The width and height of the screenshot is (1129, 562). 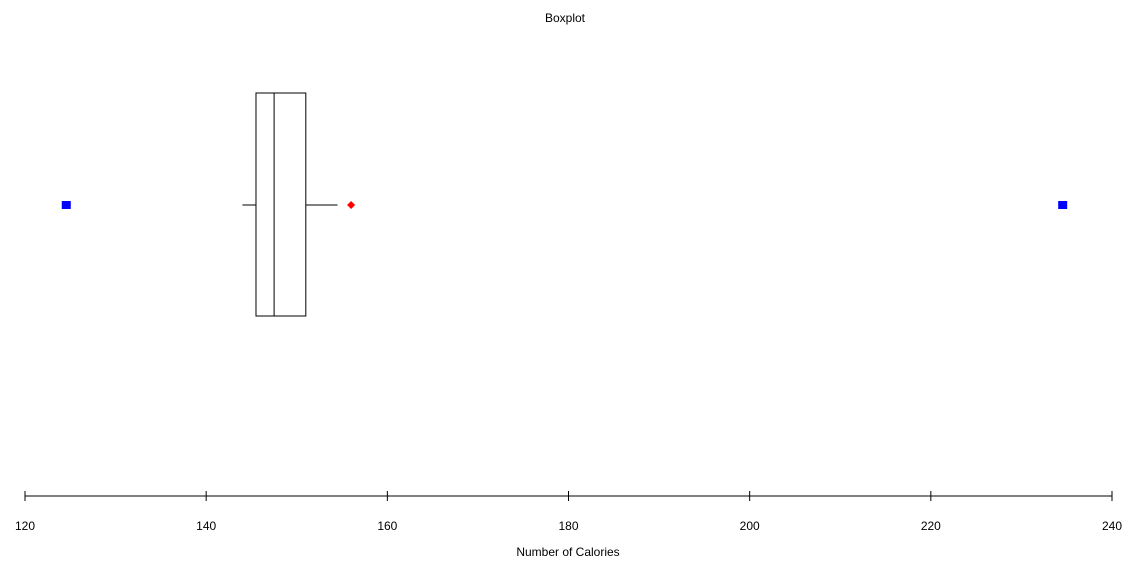 I want to click on box-group, so click(x=290, y=204).